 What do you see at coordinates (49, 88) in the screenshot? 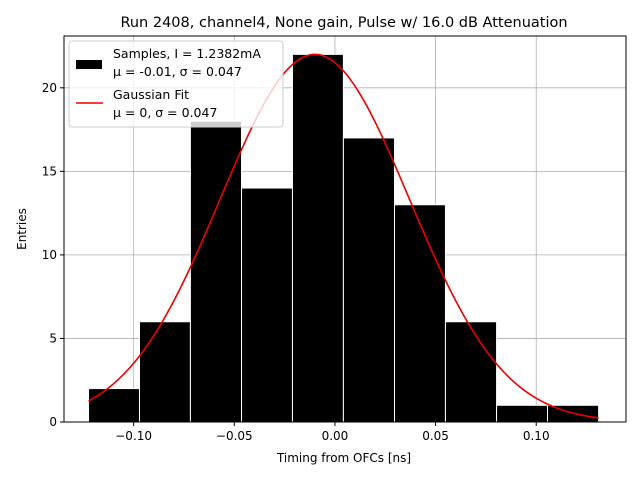
I see `y-tick-label-4: 20` at bounding box center [49, 88].